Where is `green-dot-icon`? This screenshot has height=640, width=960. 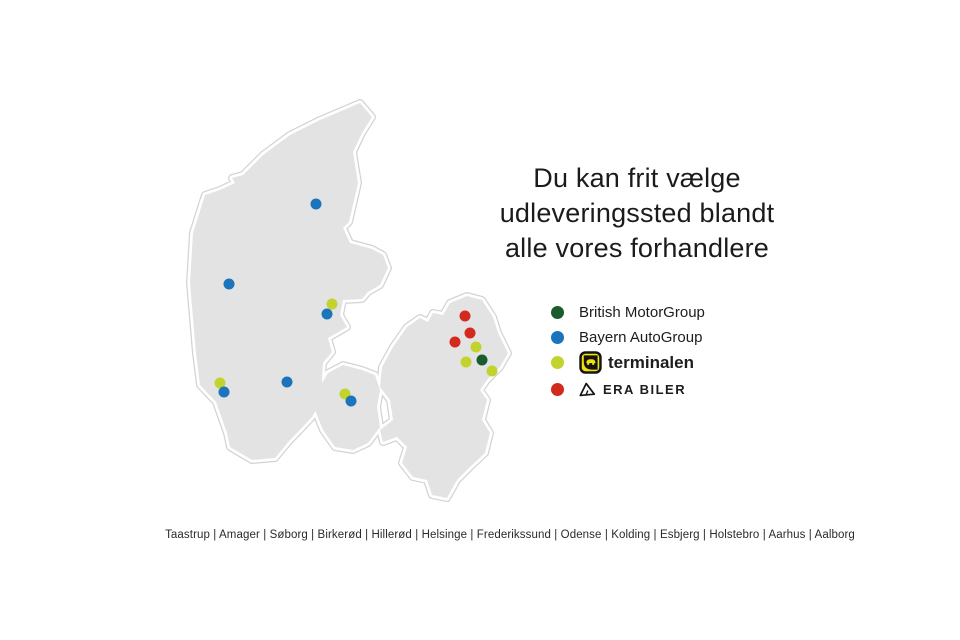
green-dot-icon is located at coordinates (557, 312).